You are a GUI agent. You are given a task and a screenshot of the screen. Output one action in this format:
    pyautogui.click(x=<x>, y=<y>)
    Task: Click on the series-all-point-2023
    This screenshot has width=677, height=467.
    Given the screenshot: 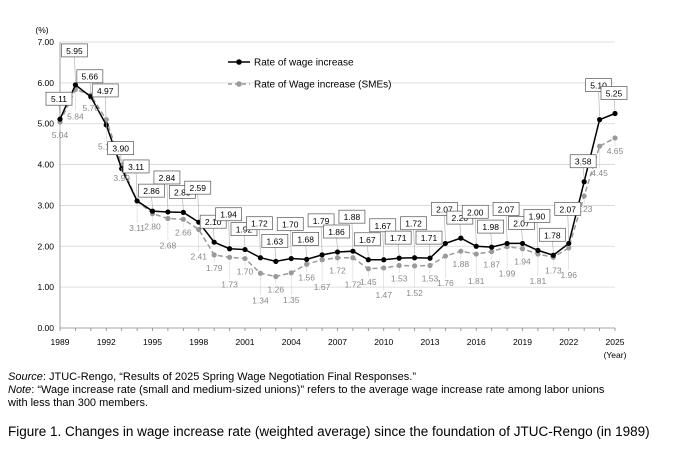 What is the action you would take?
    pyautogui.click(x=584, y=182)
    